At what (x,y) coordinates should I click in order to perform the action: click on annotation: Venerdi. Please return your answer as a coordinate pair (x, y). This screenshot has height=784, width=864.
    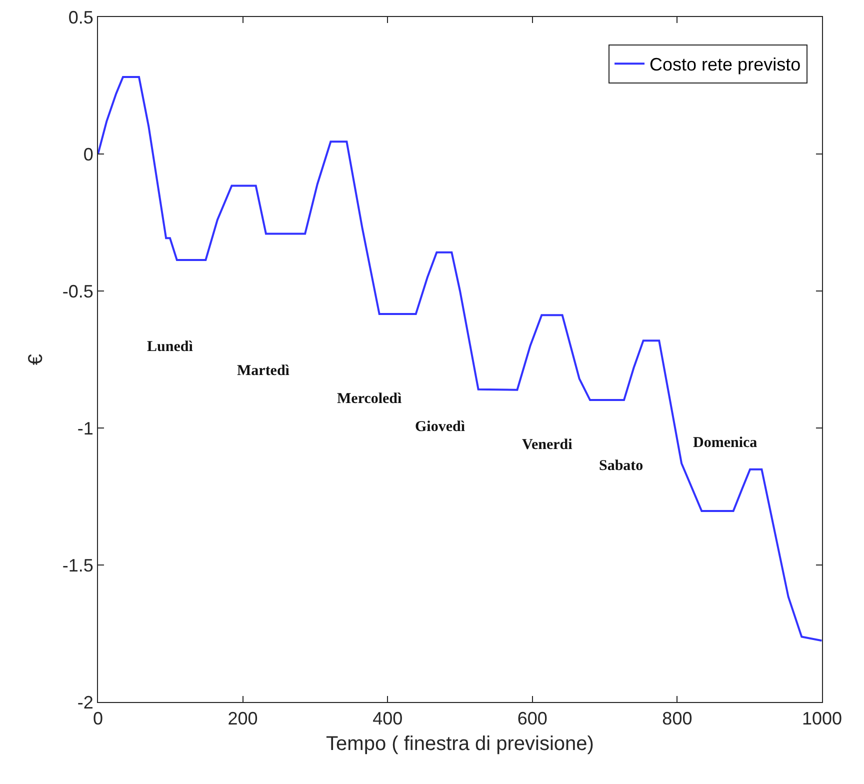
    Looking at the image, I should click on (547, 445).